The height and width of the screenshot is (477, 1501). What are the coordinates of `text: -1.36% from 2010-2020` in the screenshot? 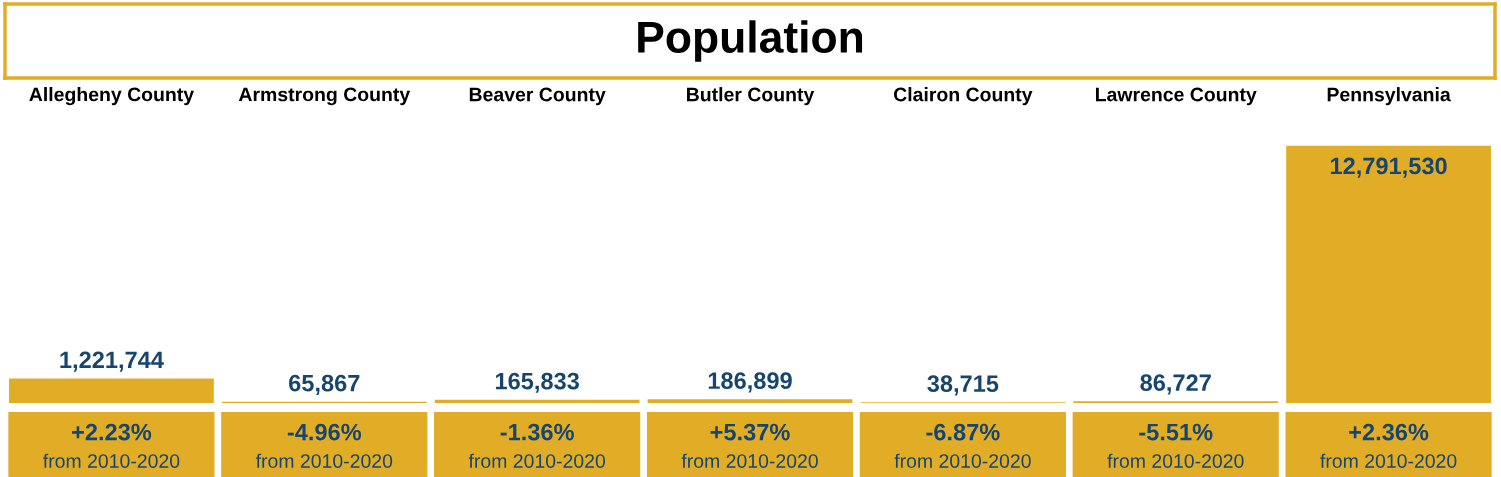 It's located at (537, 445).